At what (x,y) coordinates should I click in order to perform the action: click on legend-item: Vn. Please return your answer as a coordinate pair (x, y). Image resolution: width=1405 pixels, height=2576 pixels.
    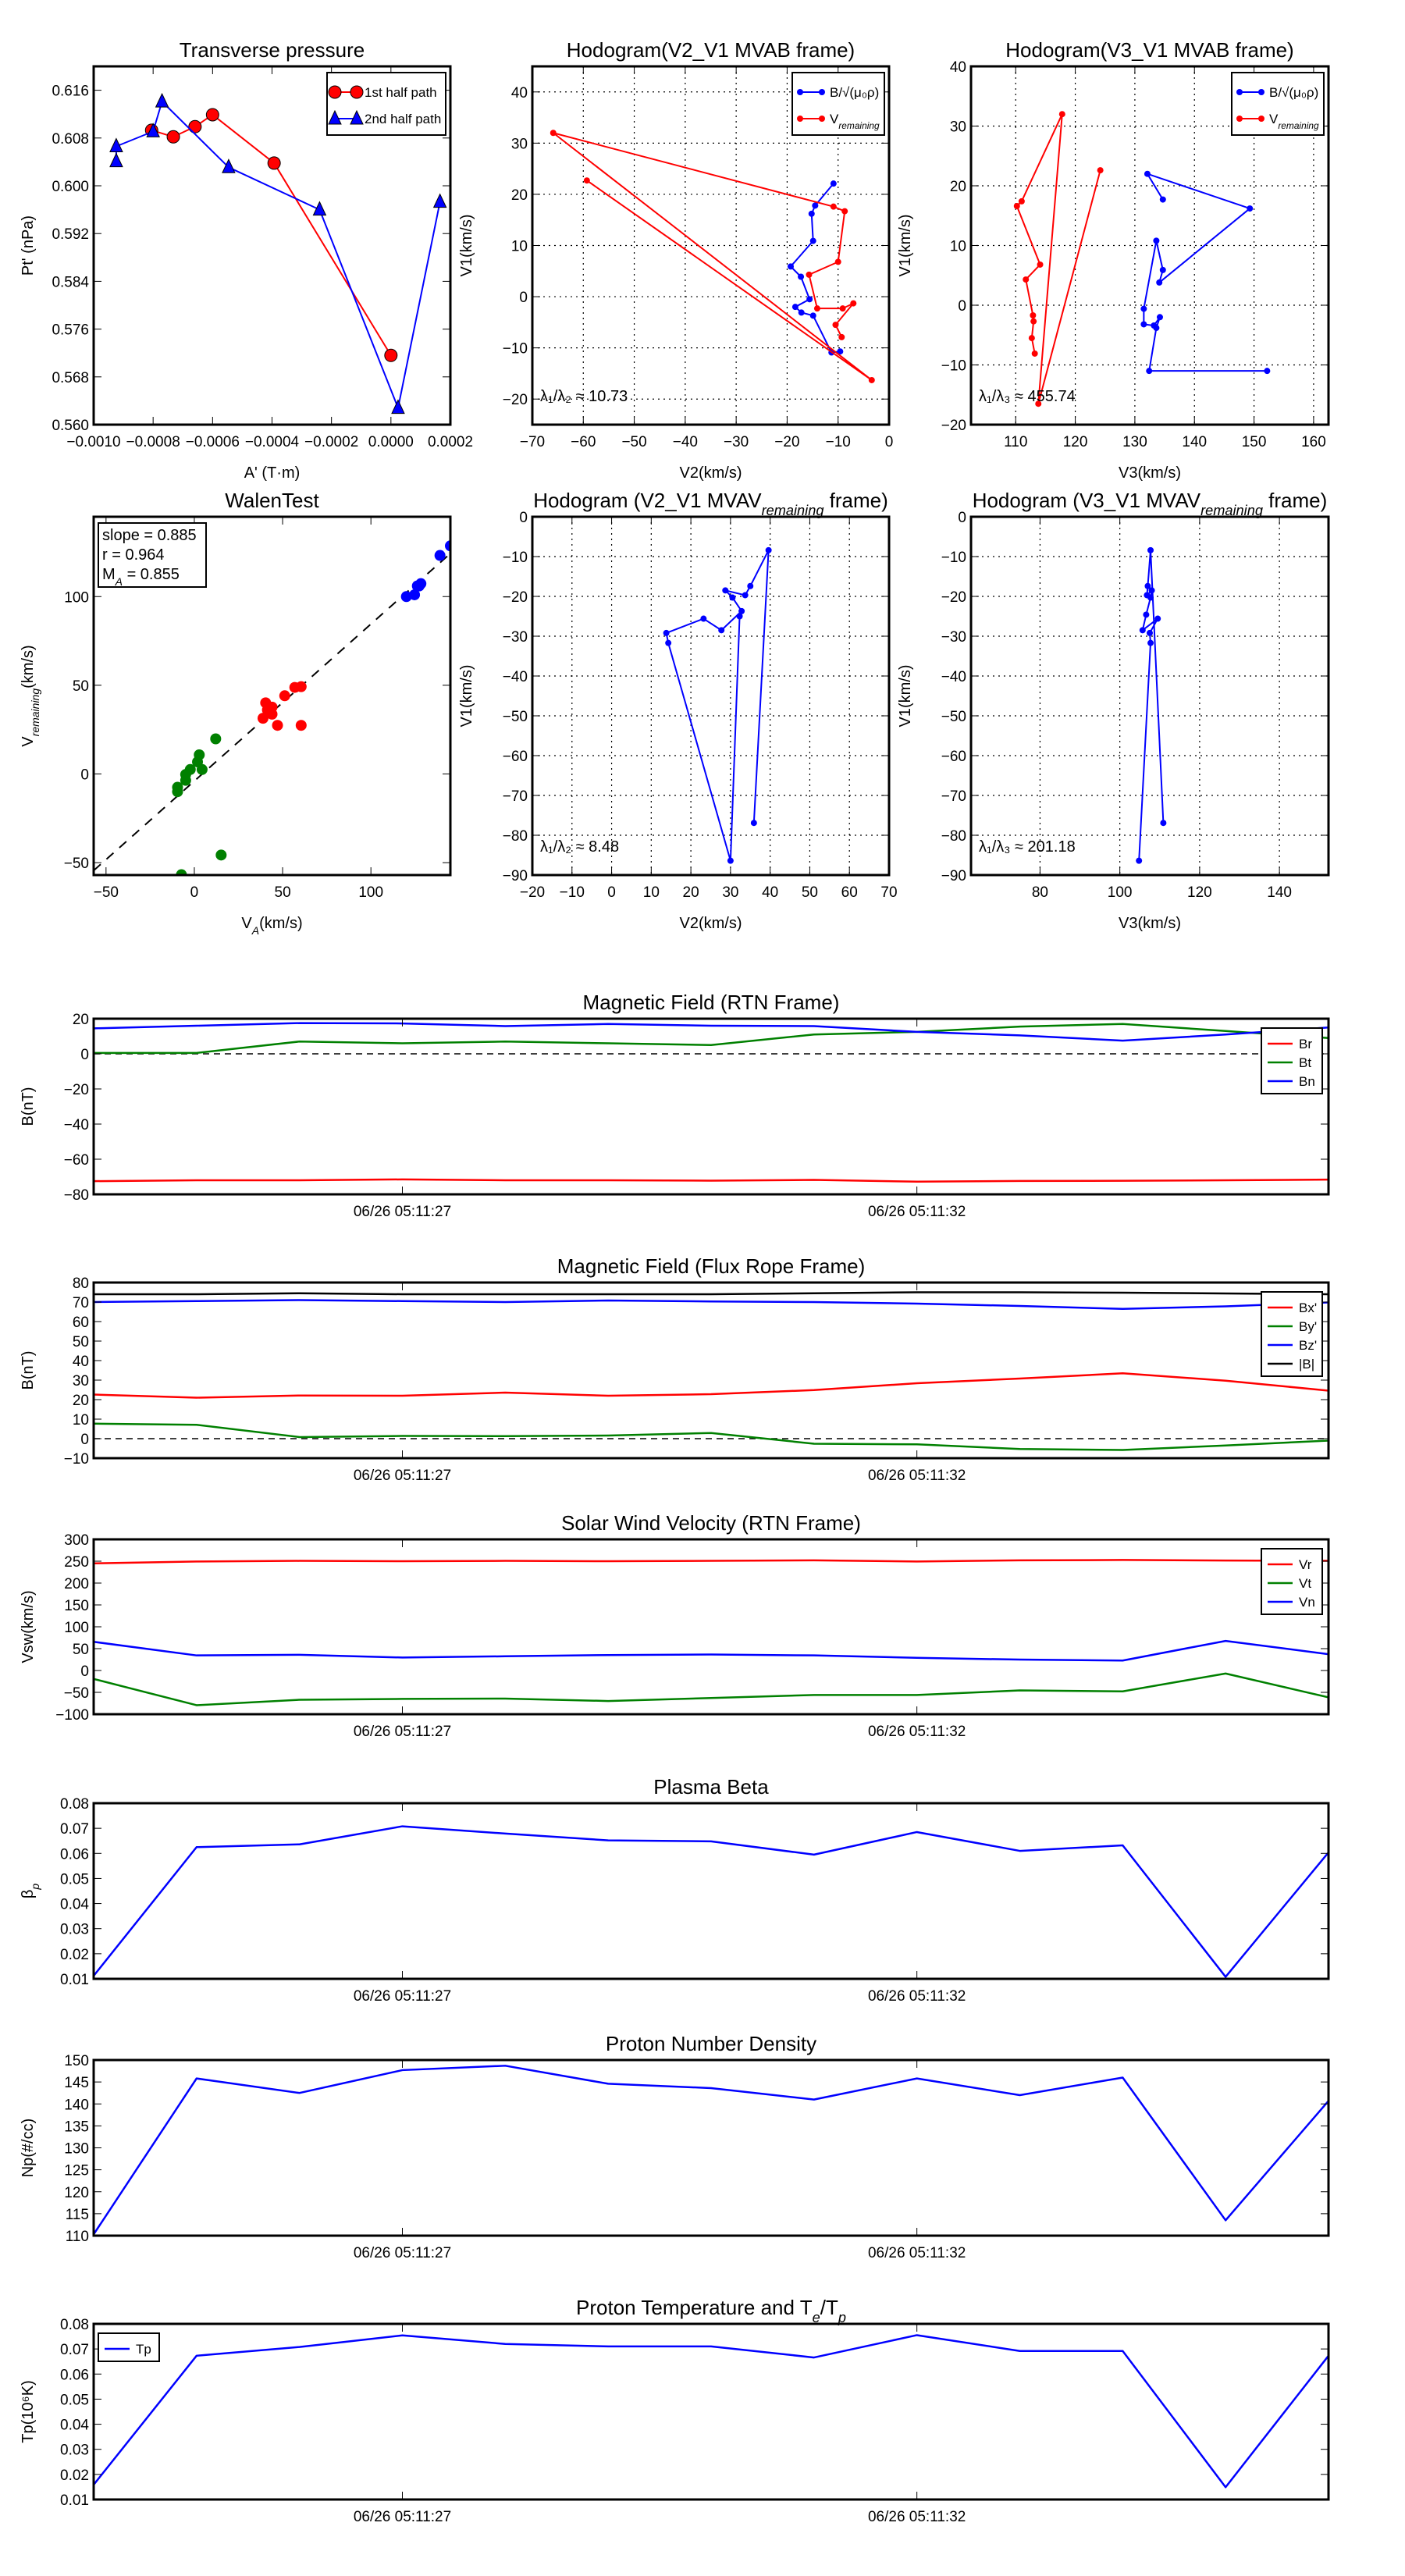
    Looking at the image, I should click on (1291, 1602).